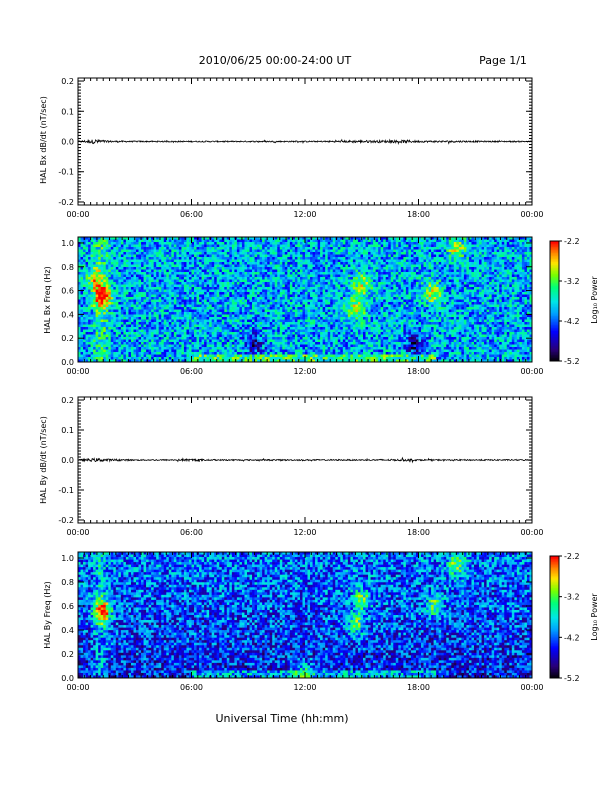 Image resolution: width=612 pixels, height=792 pixels. What do you see at coordinates (67, 400) in the screenshot?
I see `by-dbdt-ytick-label: 0.2` at bounding box center [67, 400].